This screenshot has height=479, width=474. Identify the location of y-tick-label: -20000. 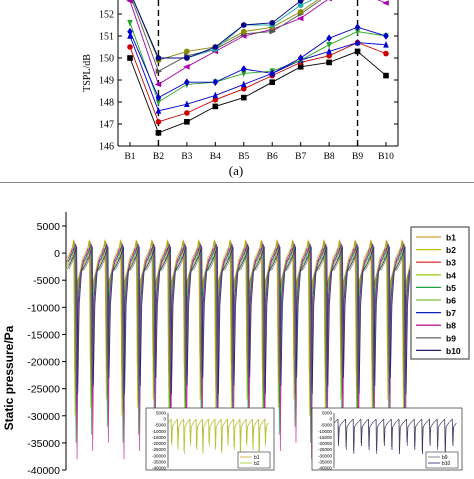
(43, 363).